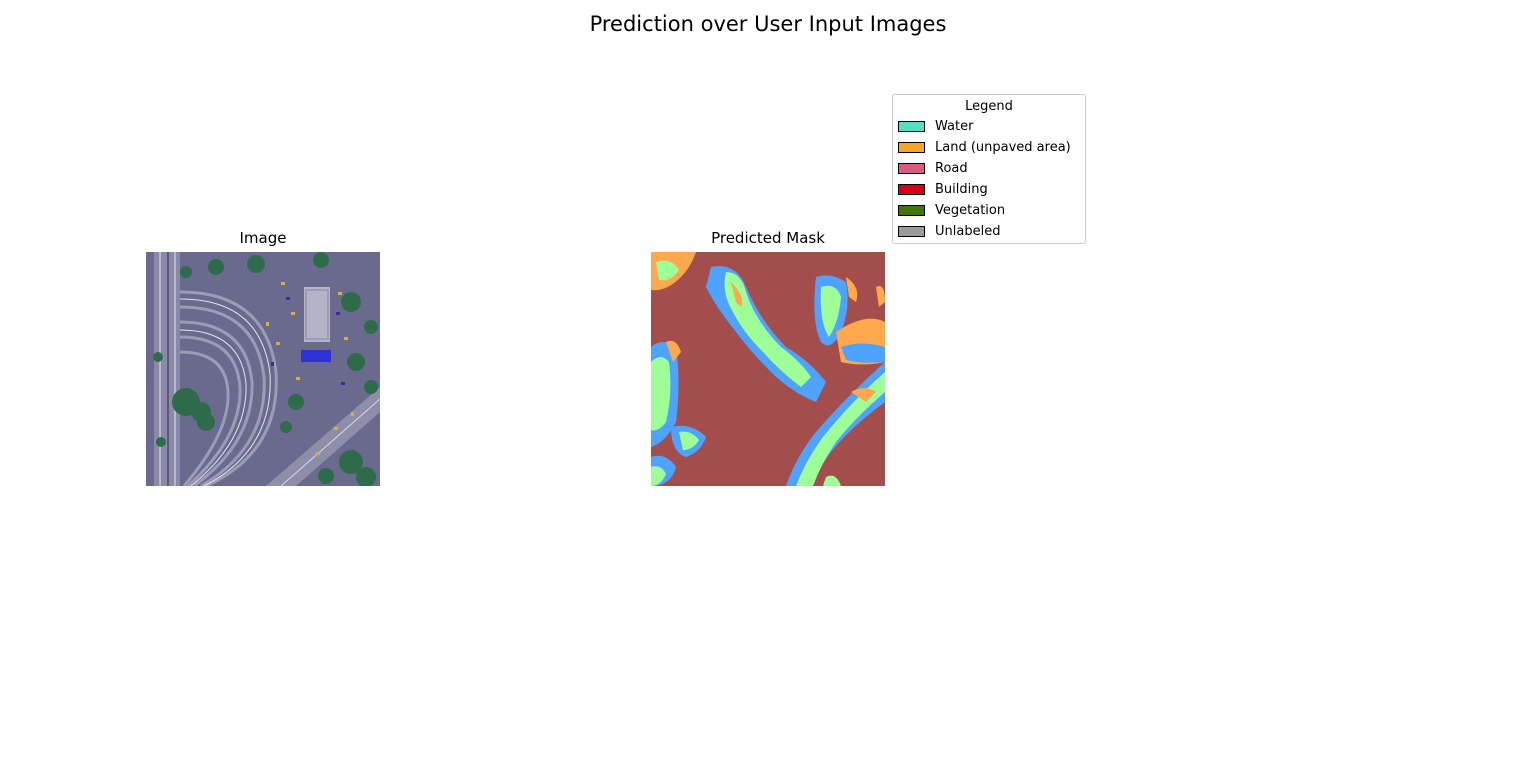 The image size is (1536, 767). I want to click on legend-item: Water, so click(989, 126).